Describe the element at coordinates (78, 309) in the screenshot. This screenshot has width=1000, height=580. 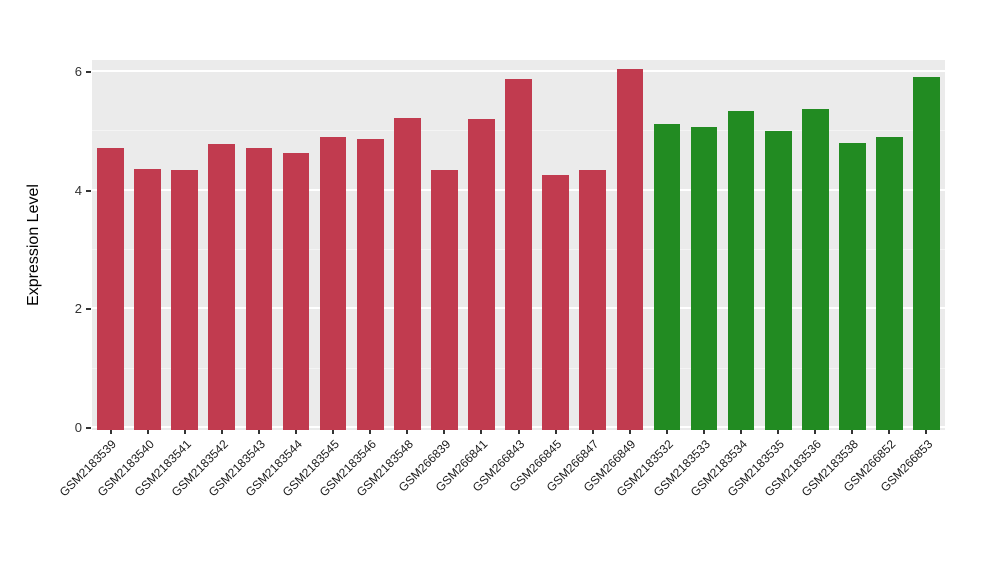
I see `y-tick-label: 2` at that location.